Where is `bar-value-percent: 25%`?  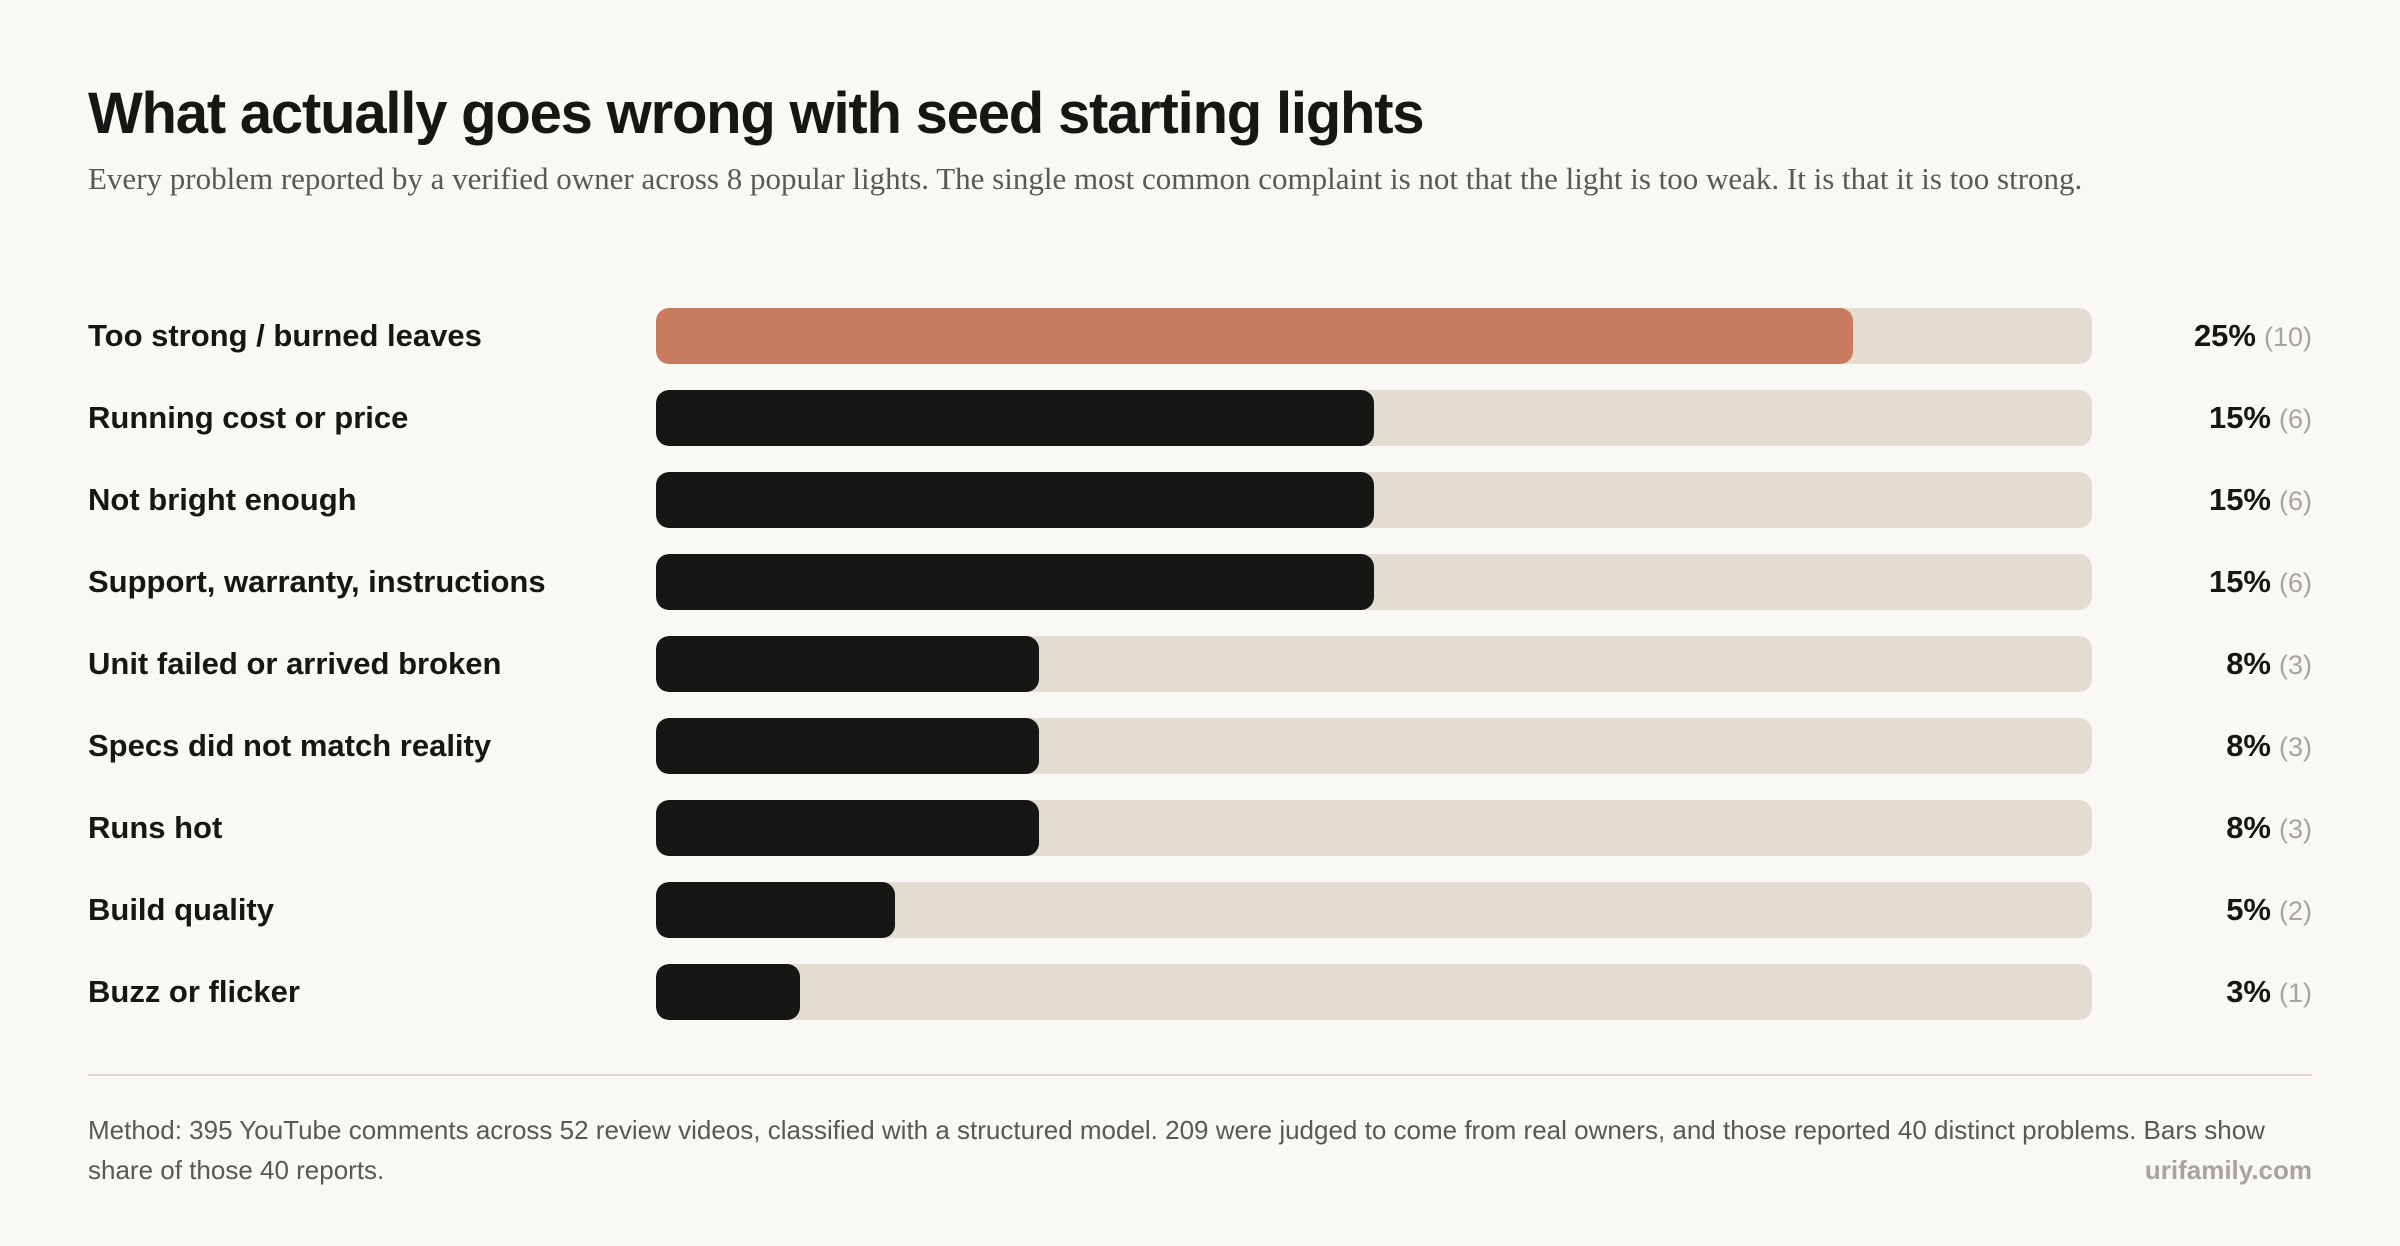 bar-value-percent: 25% is located at coordinates (2224, 335).